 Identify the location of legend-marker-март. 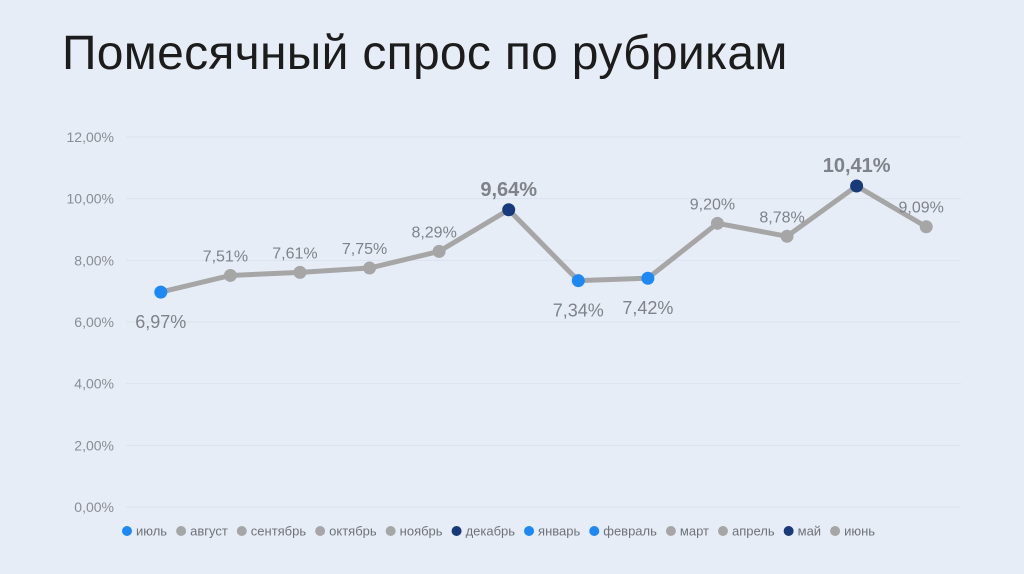
(670, 531).